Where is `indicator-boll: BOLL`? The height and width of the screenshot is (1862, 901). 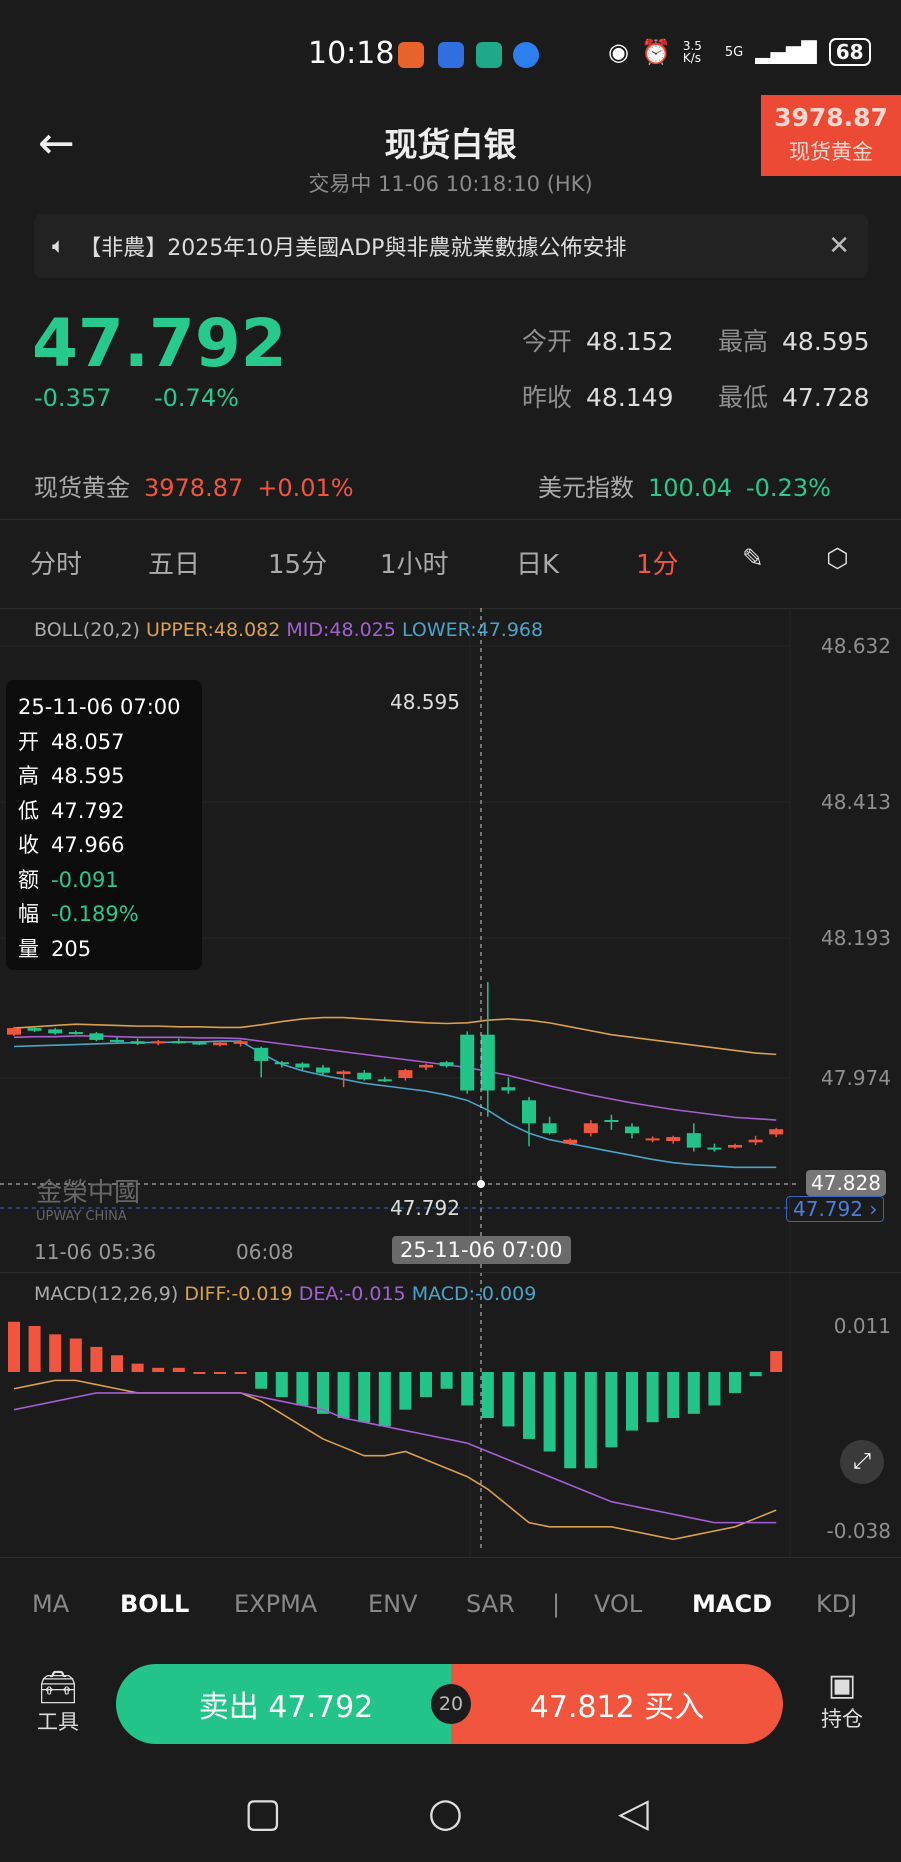 indicator-boll: BOLL is located at coordinates (155, 1604).